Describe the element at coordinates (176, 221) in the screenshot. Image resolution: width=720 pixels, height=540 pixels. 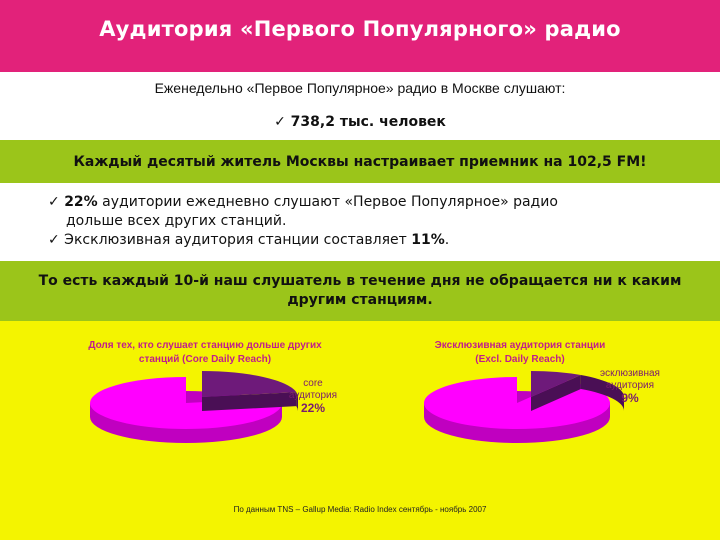
I see `bullet-core-continued: дольше всех других станций.` at that location.